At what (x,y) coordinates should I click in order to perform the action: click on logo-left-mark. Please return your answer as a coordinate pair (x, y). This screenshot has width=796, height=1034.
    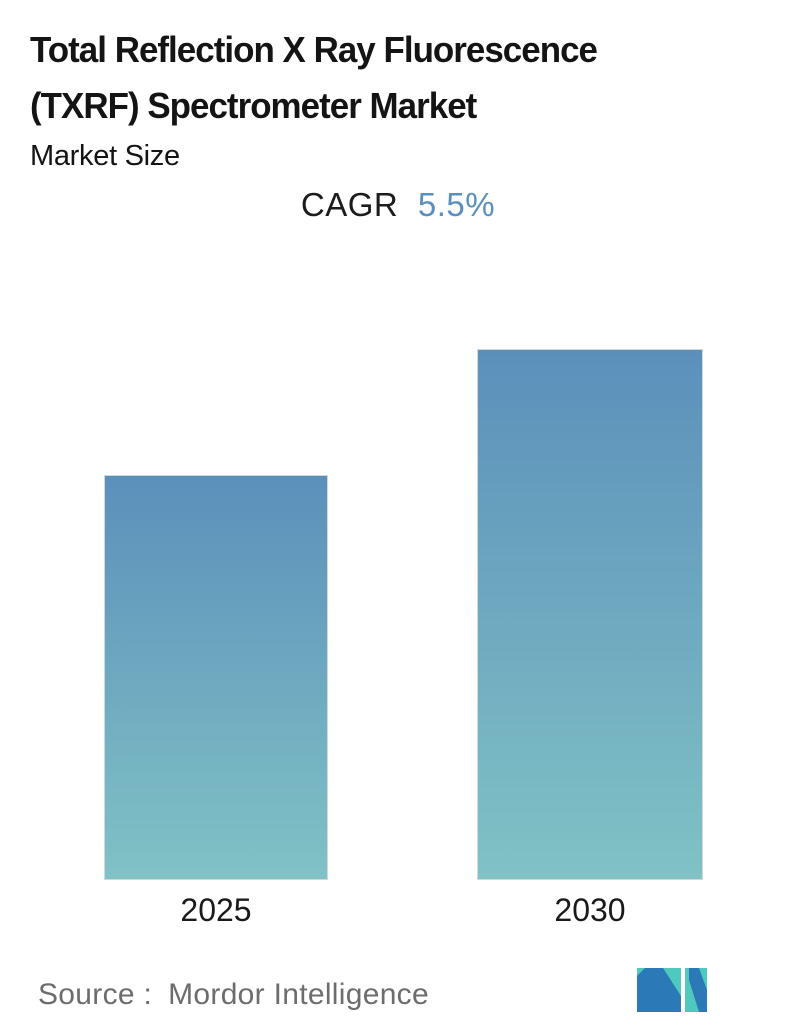
    Looking at the image, I should click on (659, 990).